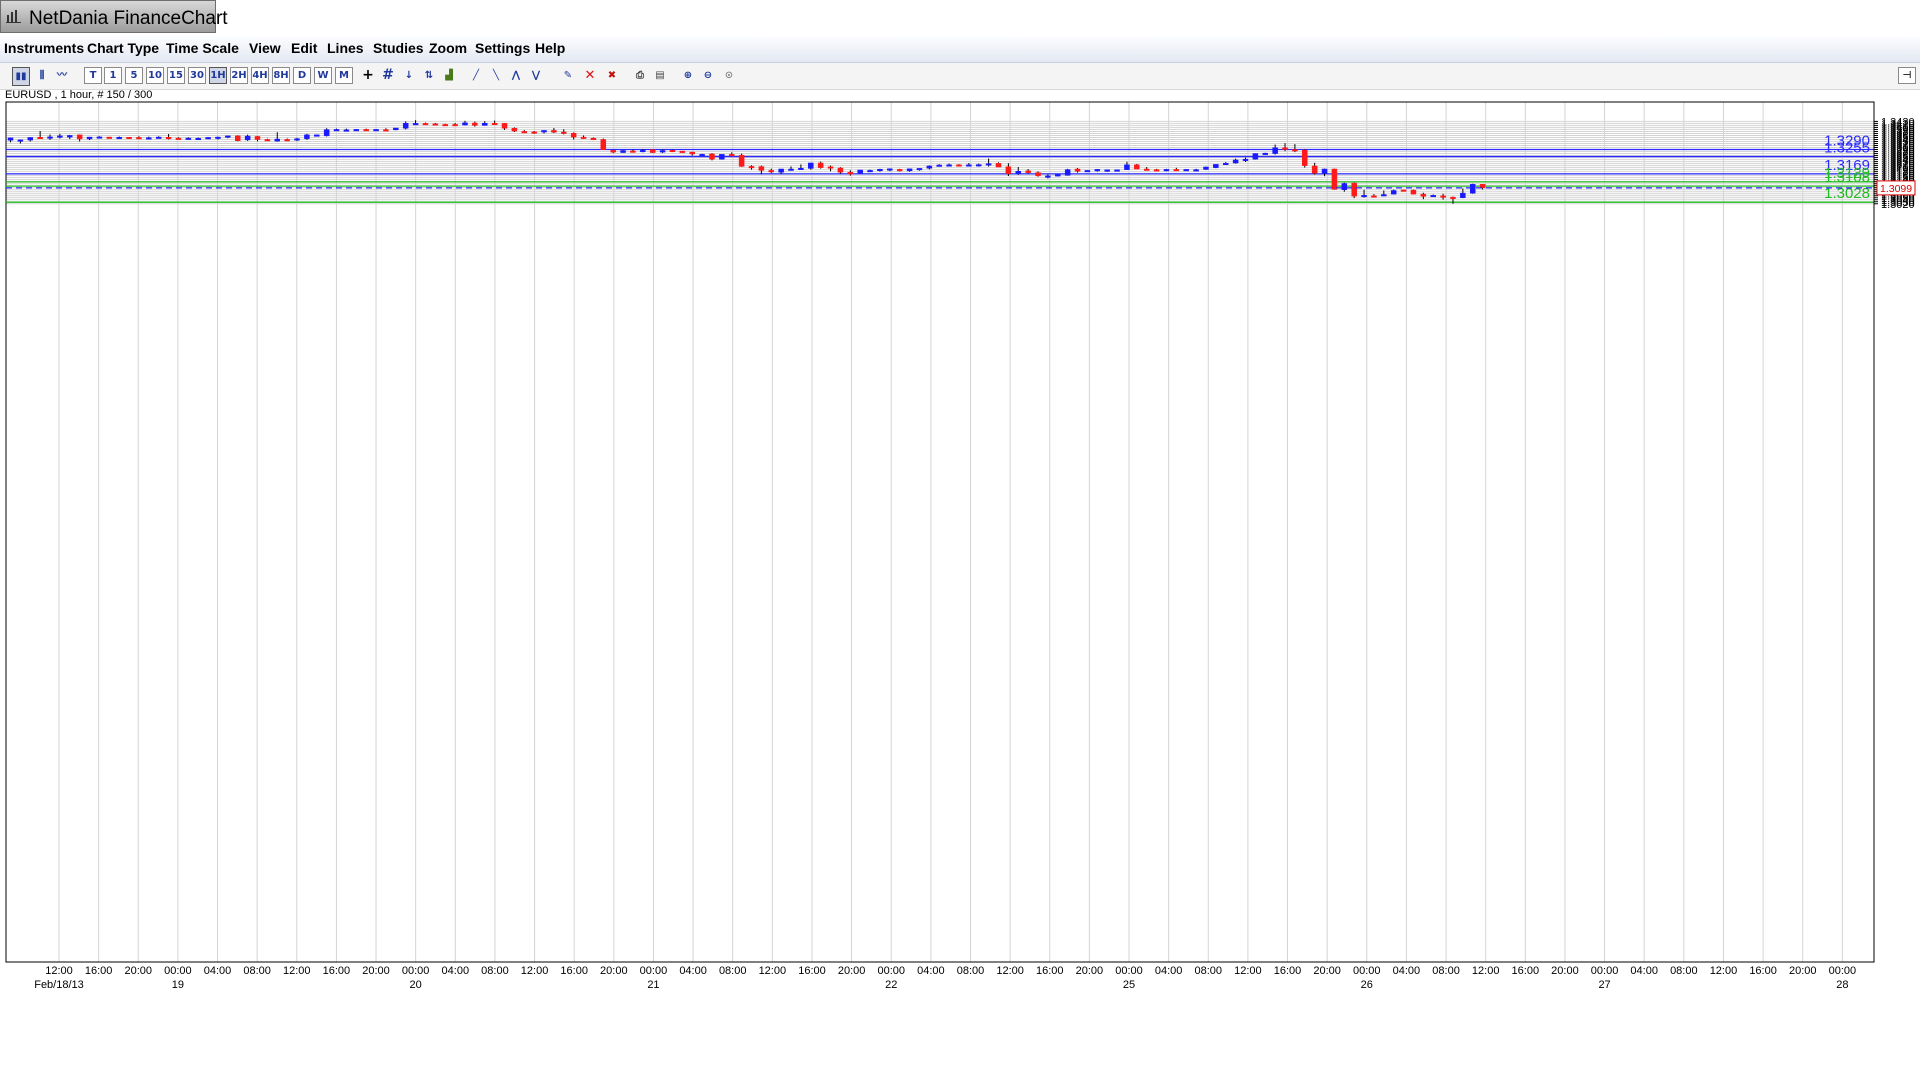 This screenshot has height=1080, width=1920. I want to click on timeframe-5m-button: 5, so click(134, 75).